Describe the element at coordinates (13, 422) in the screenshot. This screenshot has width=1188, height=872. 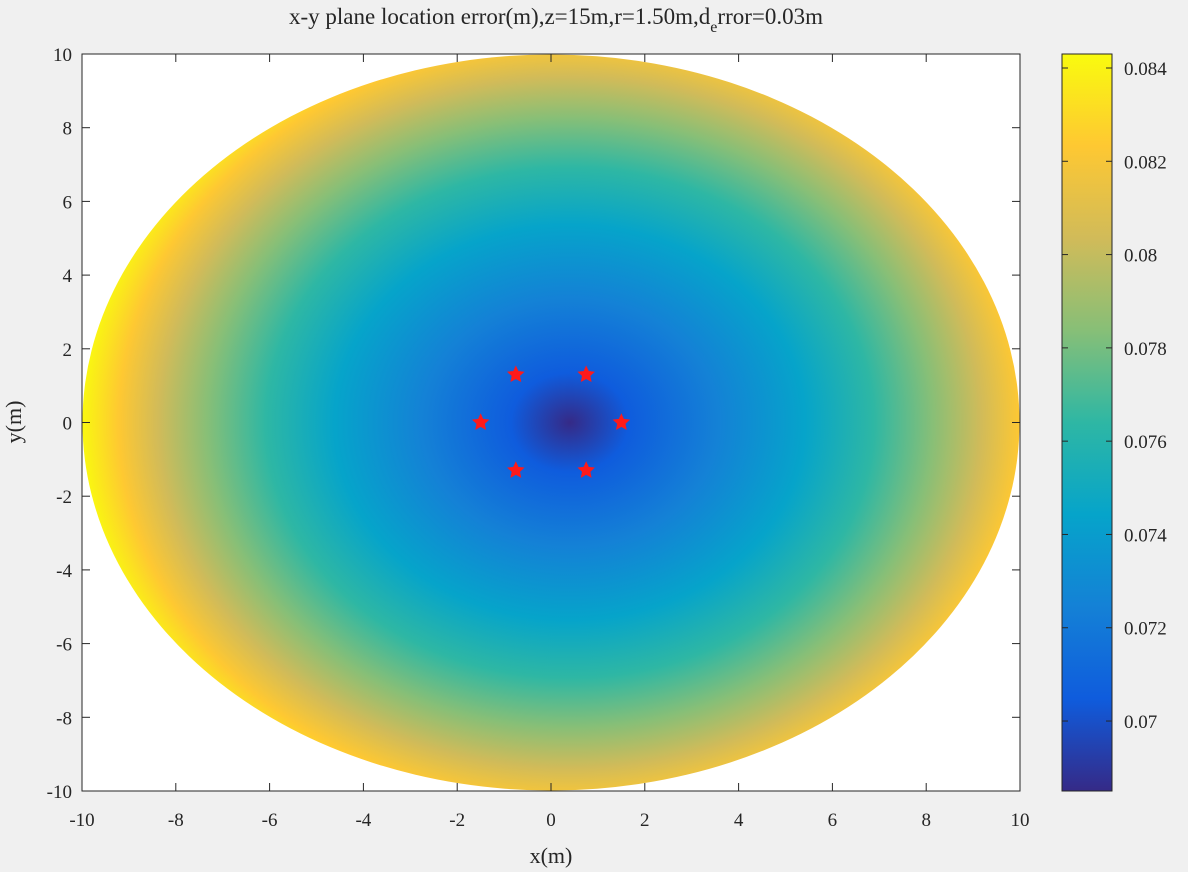
I see `y-axis-label: y(m)` at that location.